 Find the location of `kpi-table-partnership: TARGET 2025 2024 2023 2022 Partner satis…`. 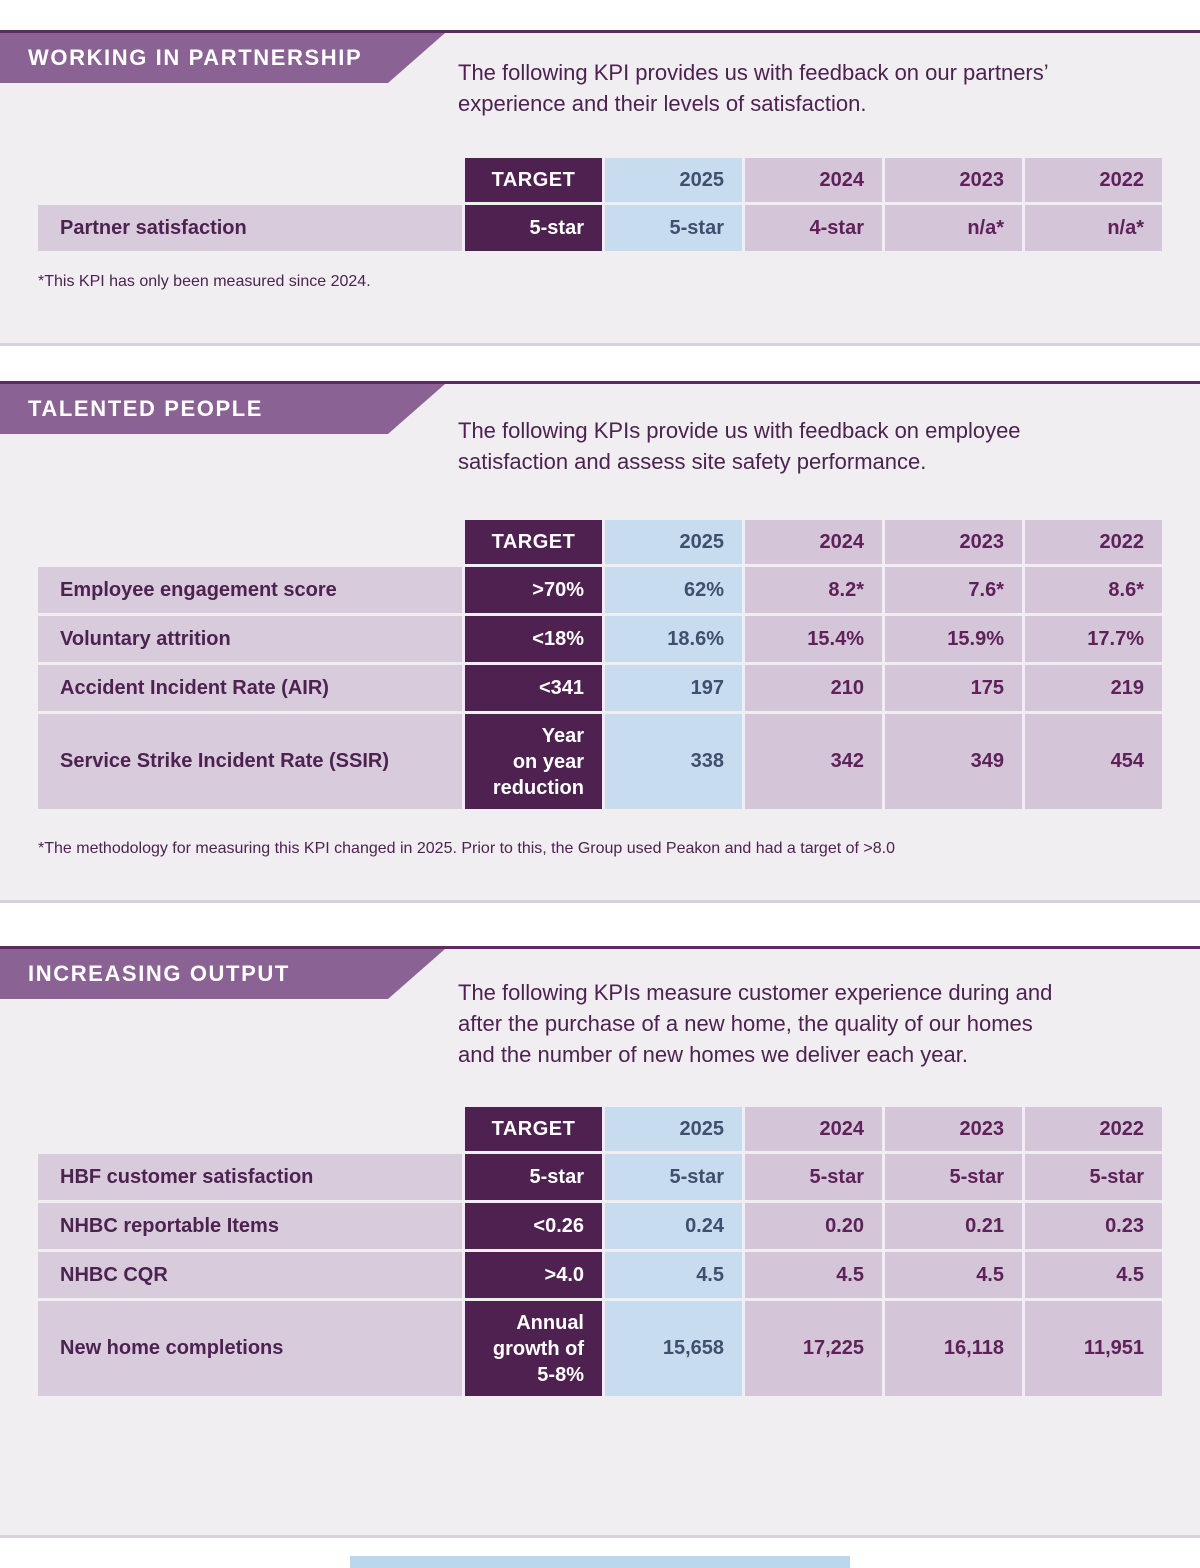

kpi-table-partnership: TARGET 2025 2024 2023 2022 Partner satis… is located at coordinates (600, 204).